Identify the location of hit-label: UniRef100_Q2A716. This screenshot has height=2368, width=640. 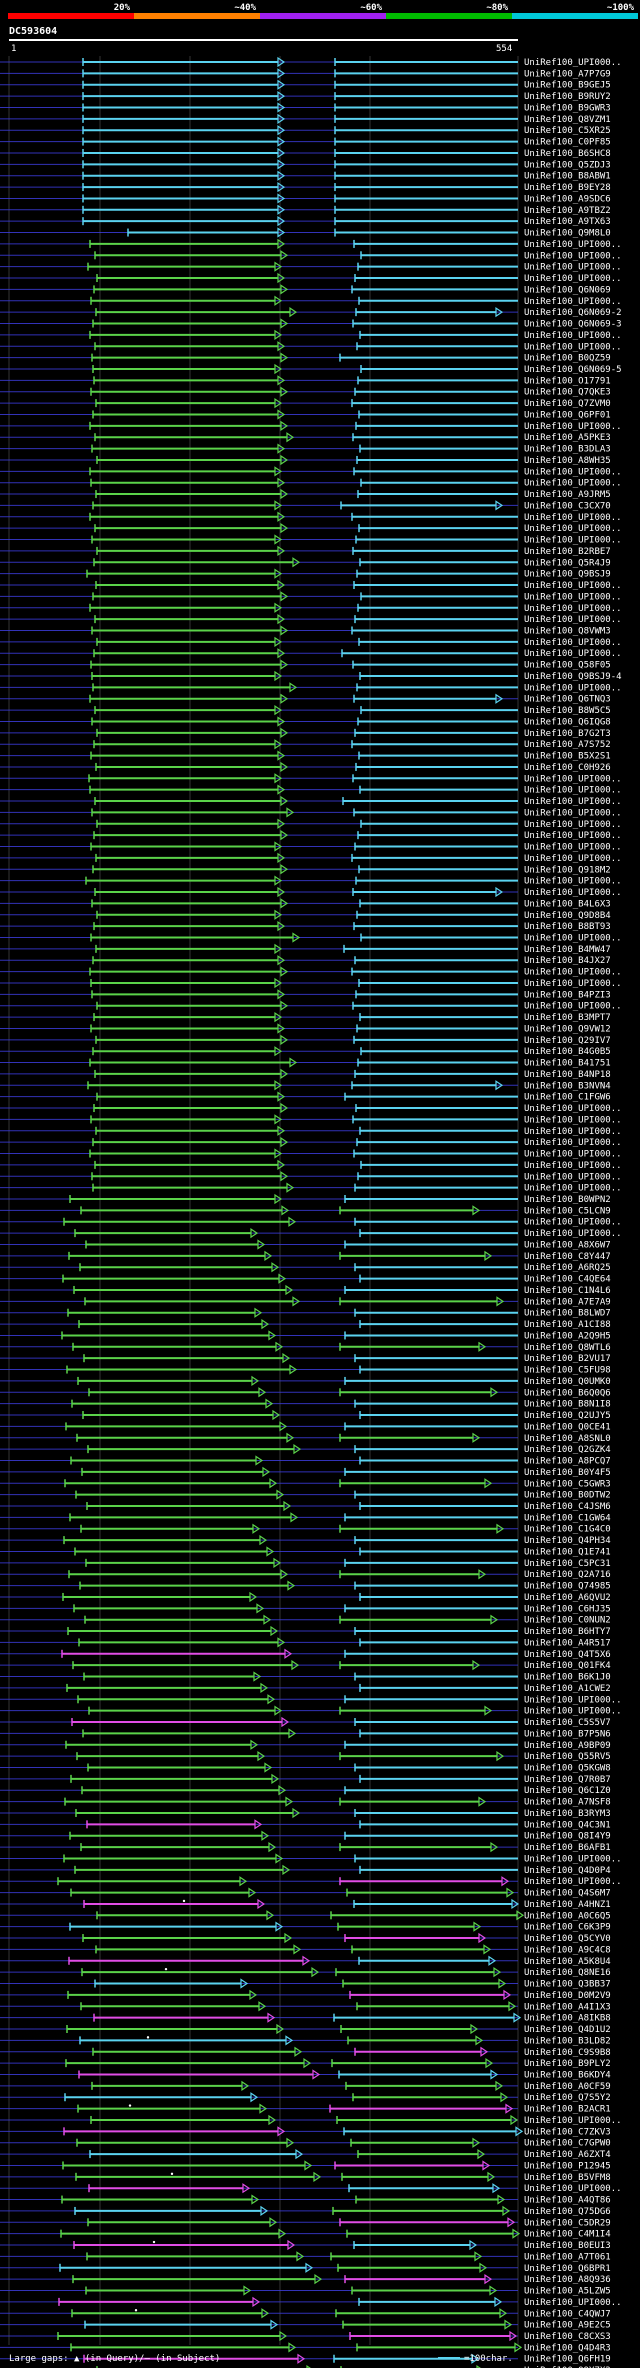
(567, 1575).